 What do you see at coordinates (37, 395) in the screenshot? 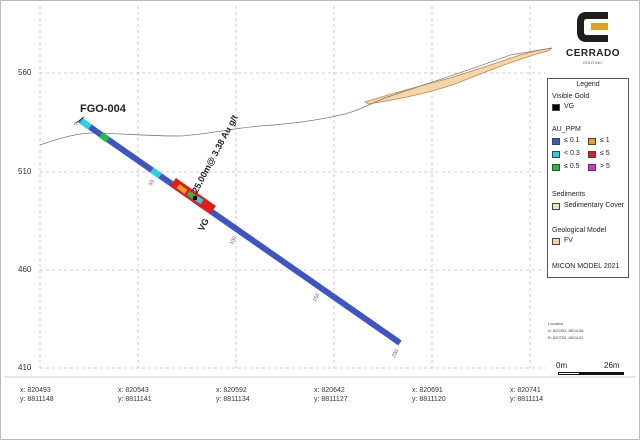
I see `coord-label-1: x: 820493 y: 8811148` at bounding box center [37, 395].